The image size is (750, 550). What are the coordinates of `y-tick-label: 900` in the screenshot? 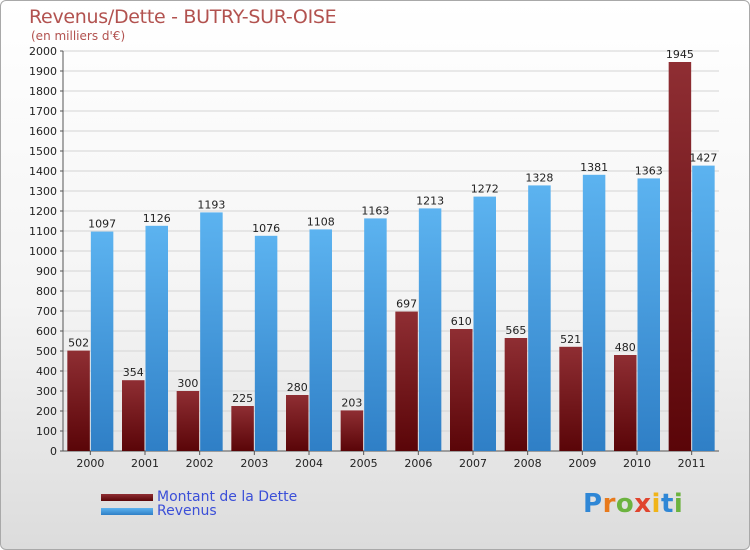 It's located at (46, 271).